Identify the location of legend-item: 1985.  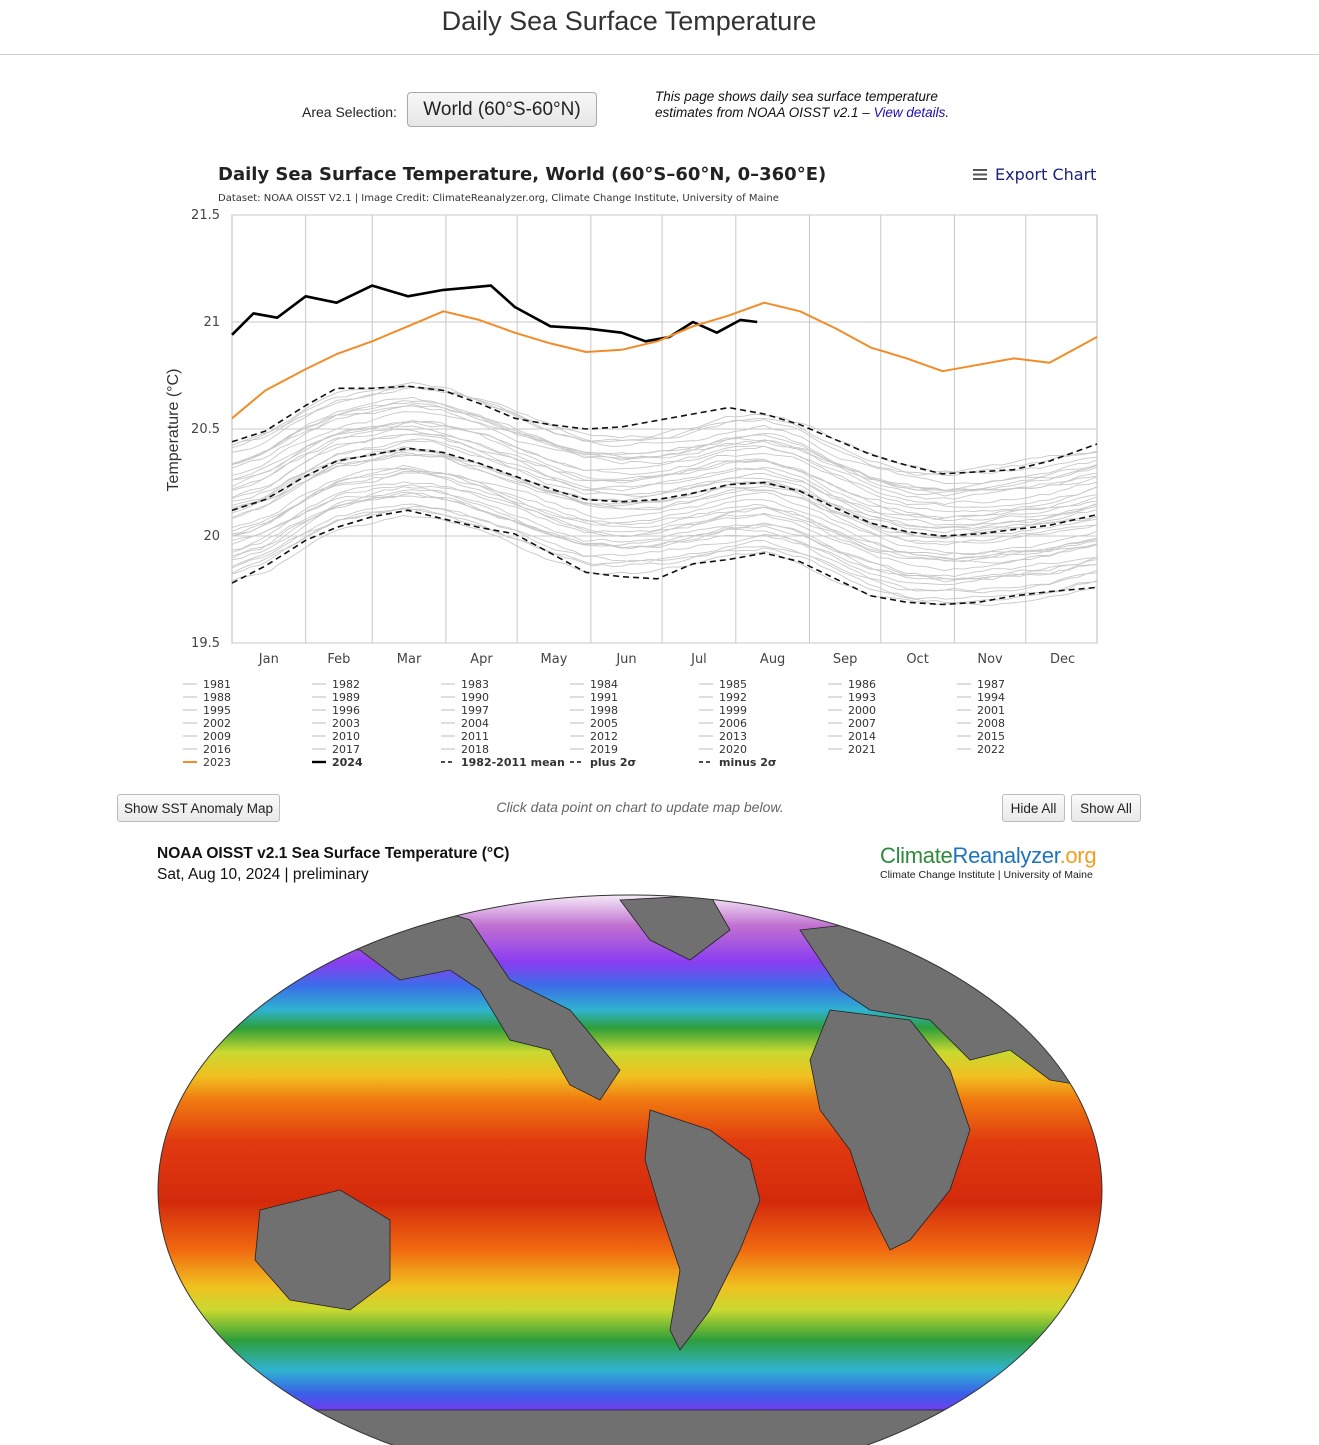
(733, 684).